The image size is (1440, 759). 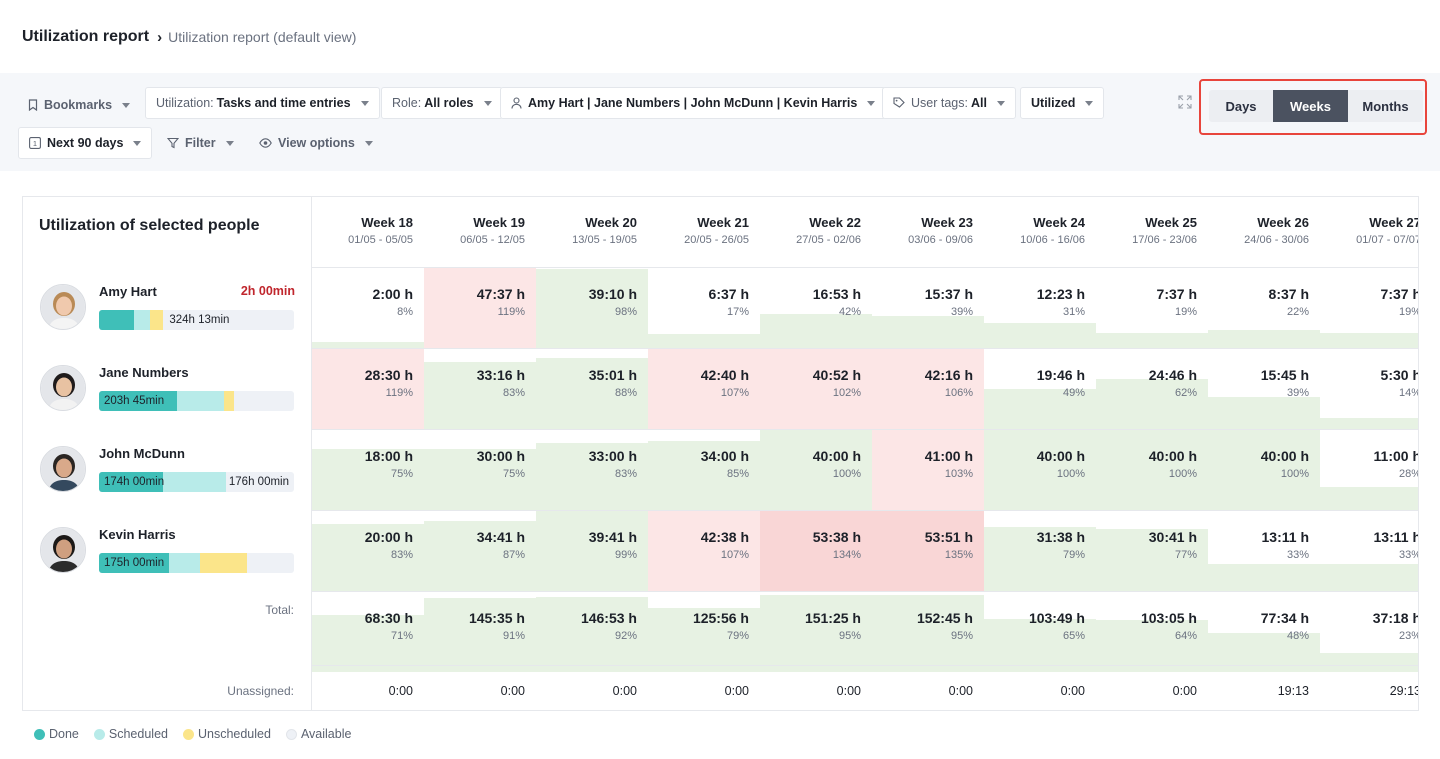 What do you see at coordinates (816, 550) in the screenshot?
I see `utilization-cell: 53:38 h 134%` at bounding box center [816, 550].